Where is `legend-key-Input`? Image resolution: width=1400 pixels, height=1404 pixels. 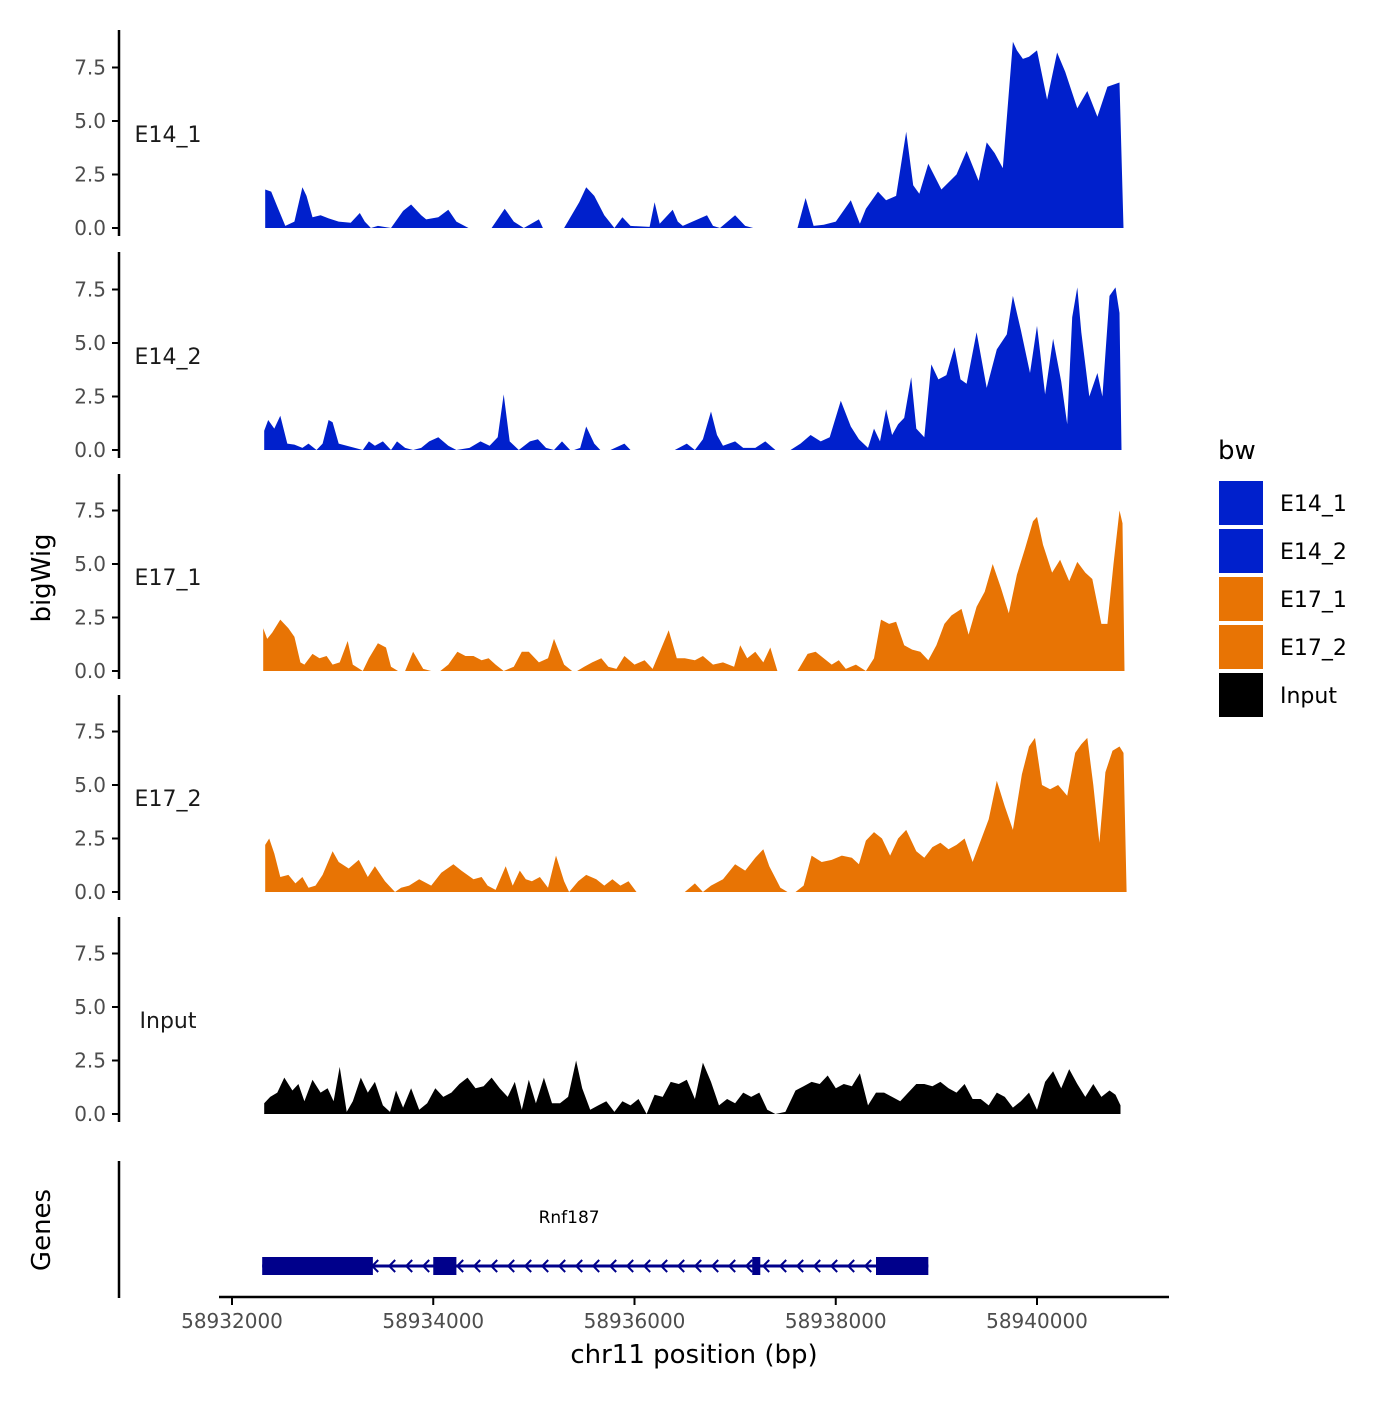 legend-key-Input is located at coordinates (1241, 695).